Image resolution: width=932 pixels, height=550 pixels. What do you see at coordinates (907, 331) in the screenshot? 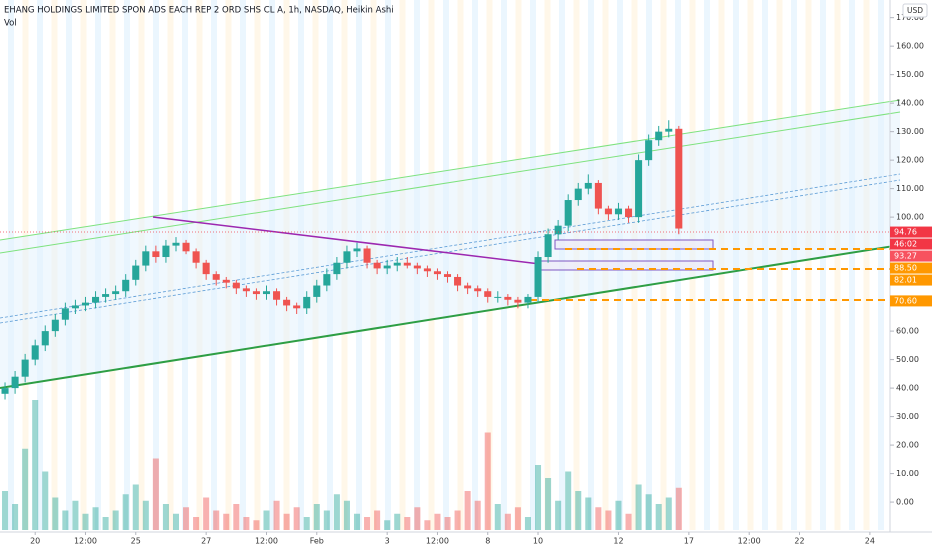
I see `y-tick-label: 60.00` at bounding box center [907, 331].